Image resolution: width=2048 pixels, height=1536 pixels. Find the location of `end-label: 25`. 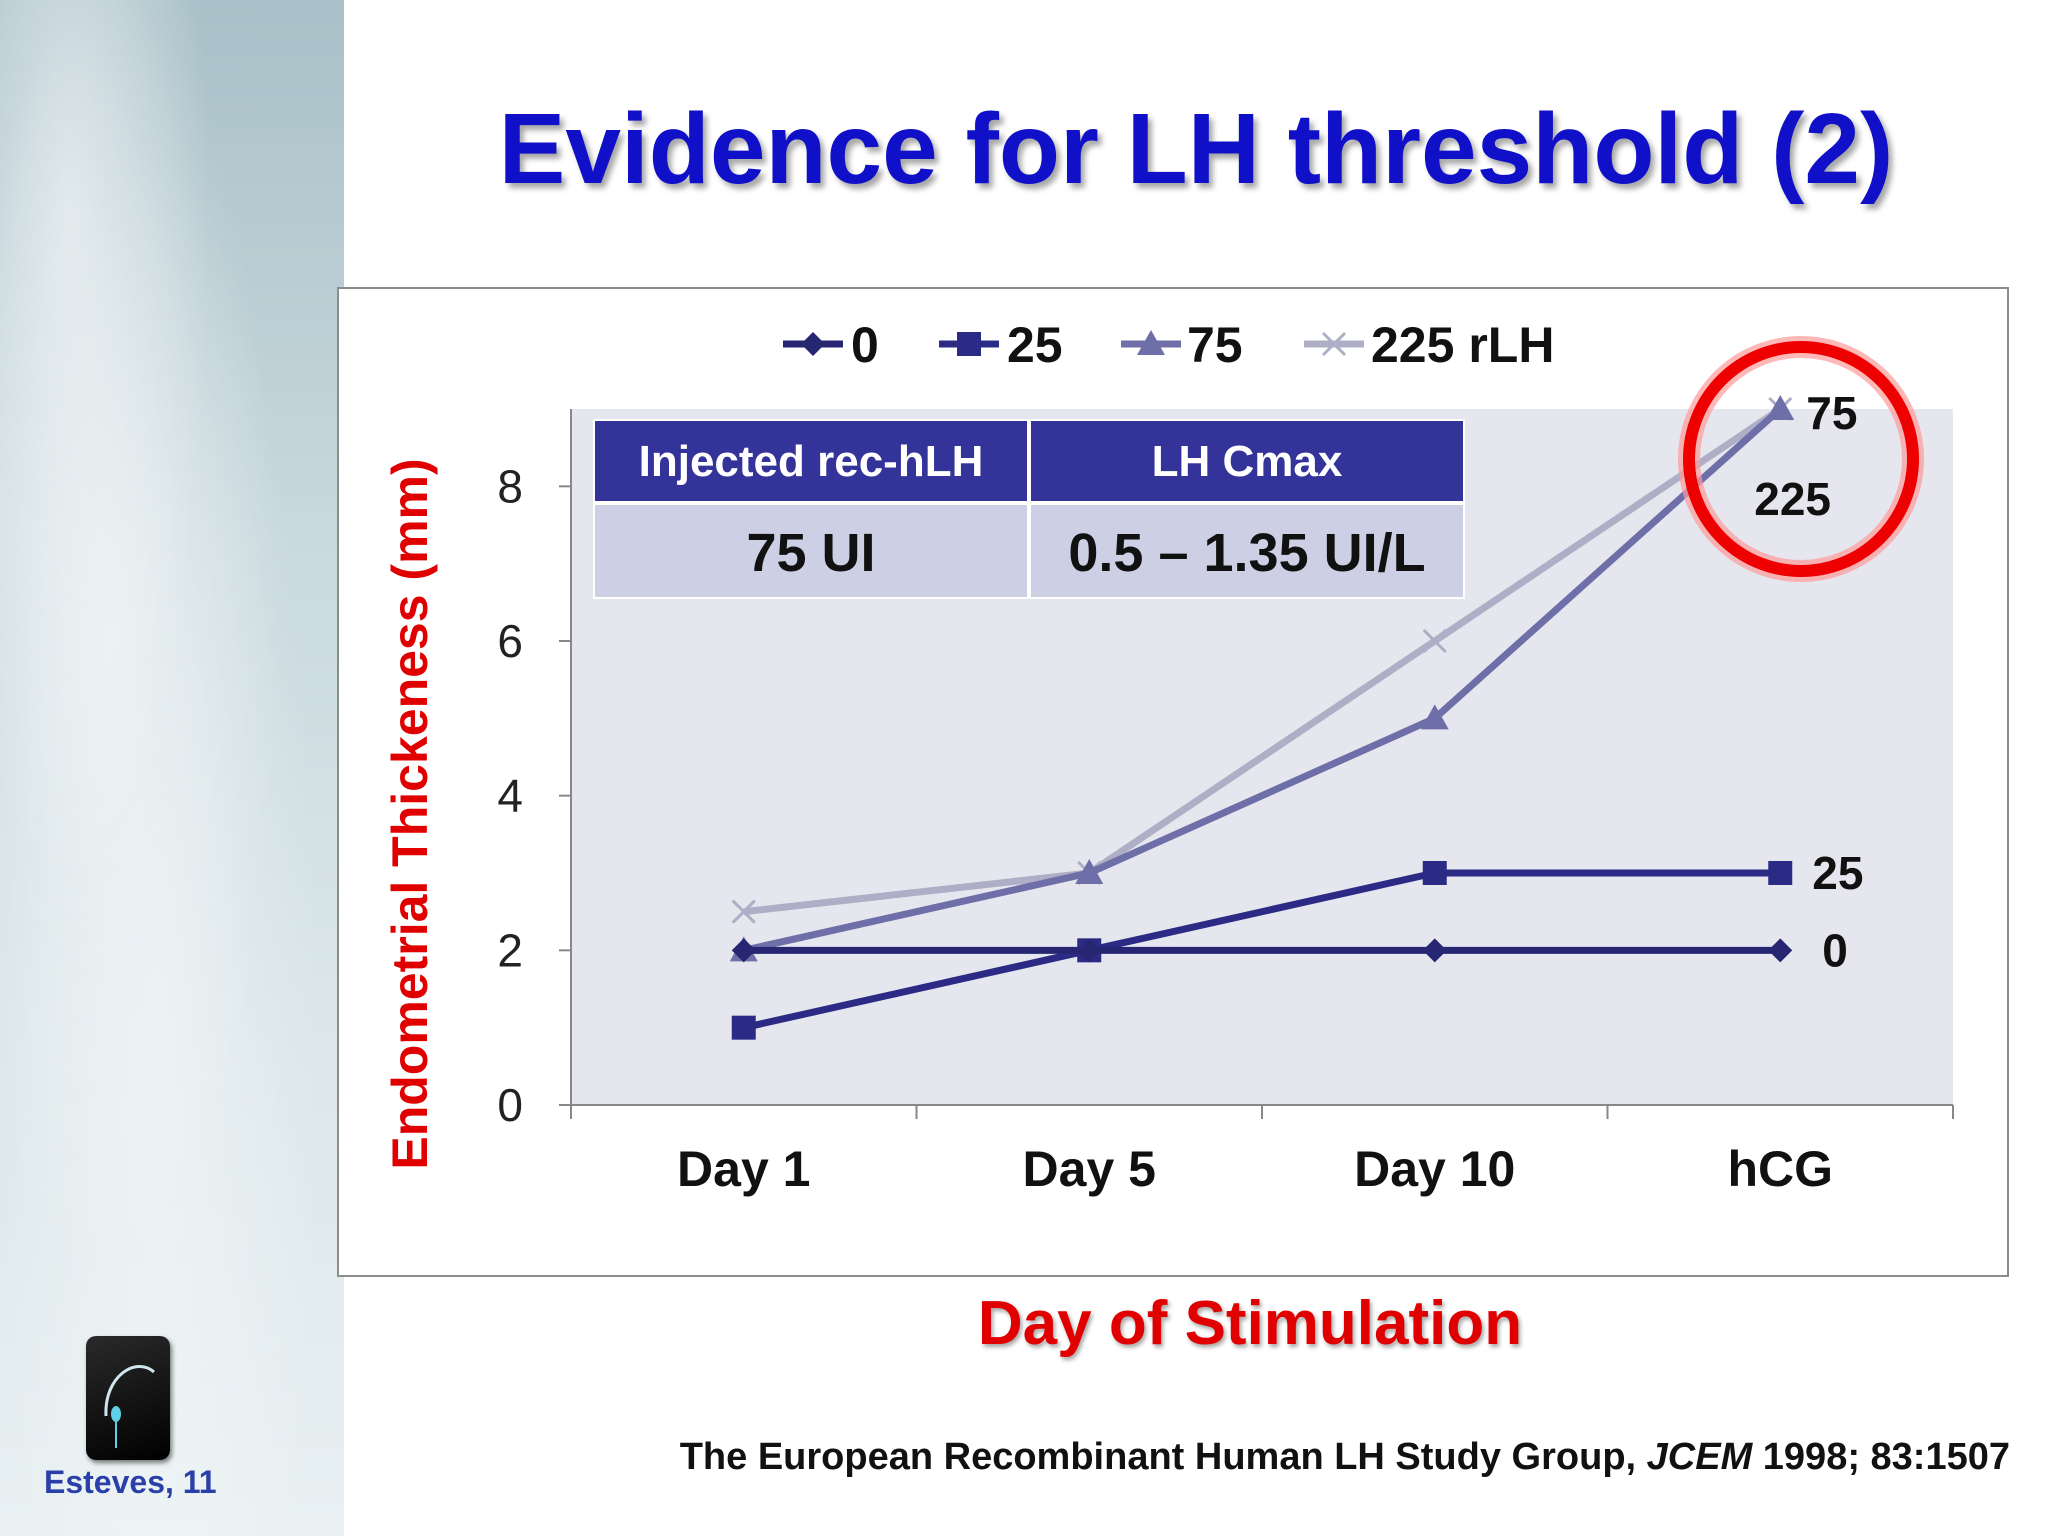

end-label: 25 is located at coordinates (1837, 873).